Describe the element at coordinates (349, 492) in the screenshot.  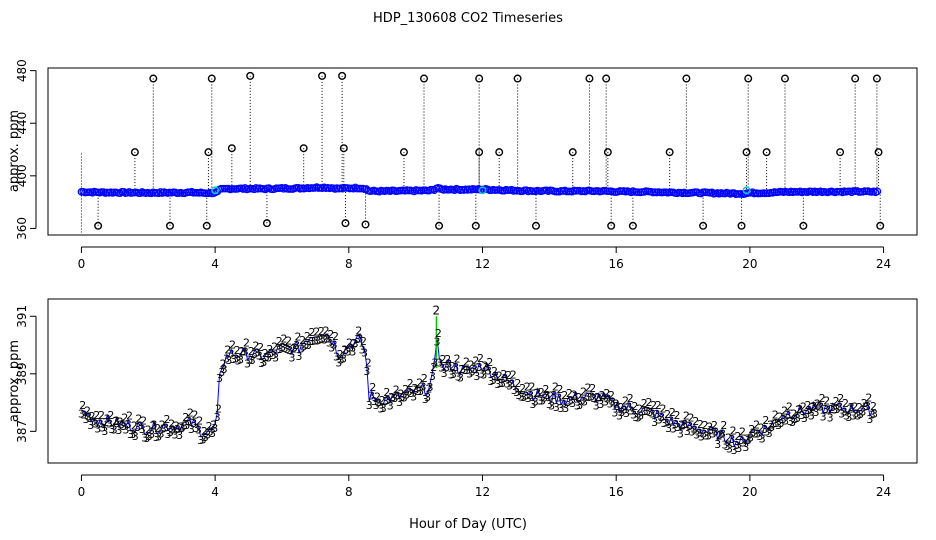
I see `bottom-x-tick-label: 8` at that location.